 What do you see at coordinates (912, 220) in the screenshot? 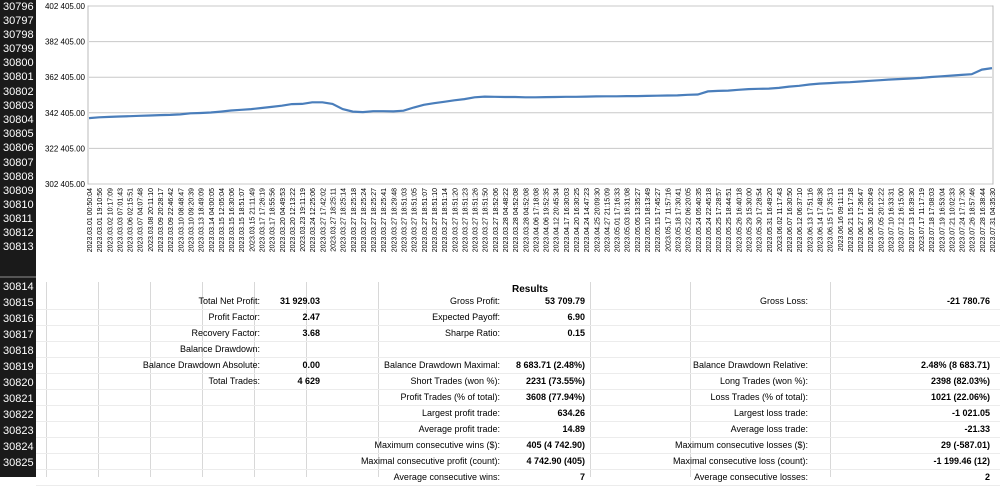
I see `x-tick-label: 2023.07.13 16:39:30` at bounding box center [912, 220].